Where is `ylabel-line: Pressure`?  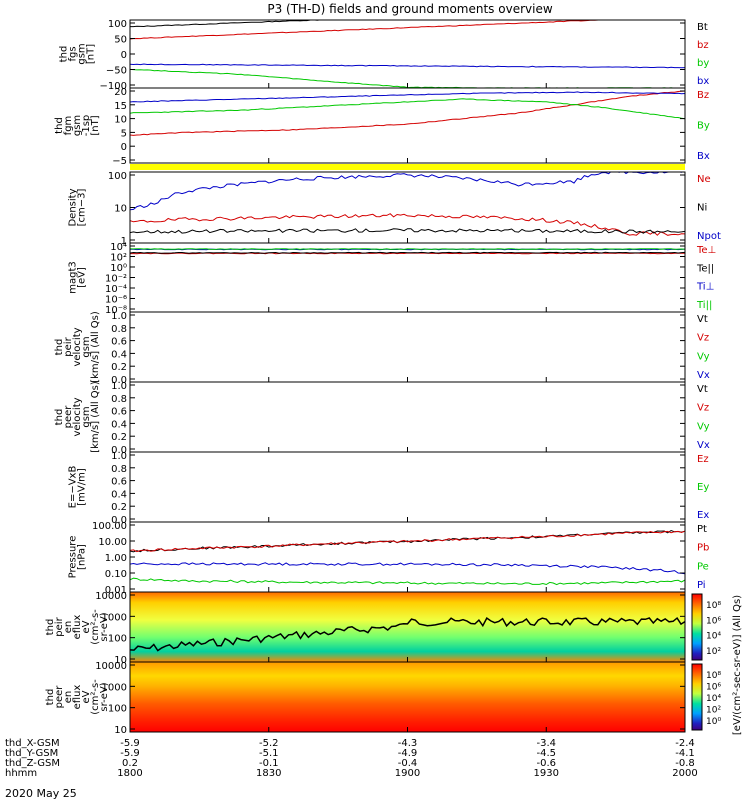
ylabel-line: Pressure is located at coordinates (73, 557).